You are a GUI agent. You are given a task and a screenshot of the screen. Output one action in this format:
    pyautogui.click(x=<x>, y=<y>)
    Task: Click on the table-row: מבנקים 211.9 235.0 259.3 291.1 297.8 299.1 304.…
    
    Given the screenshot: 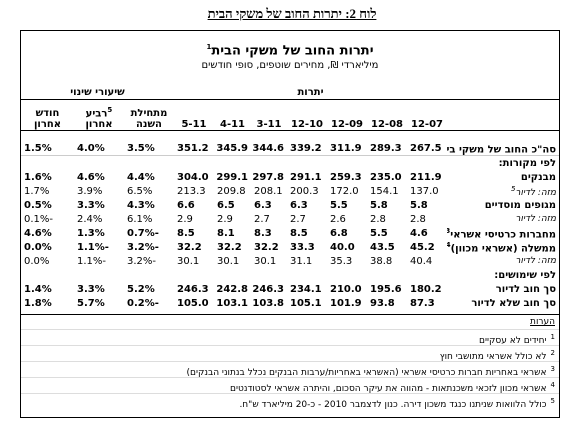 What is the action you would take?
    pyautogui.click(x=290, y=177)
    